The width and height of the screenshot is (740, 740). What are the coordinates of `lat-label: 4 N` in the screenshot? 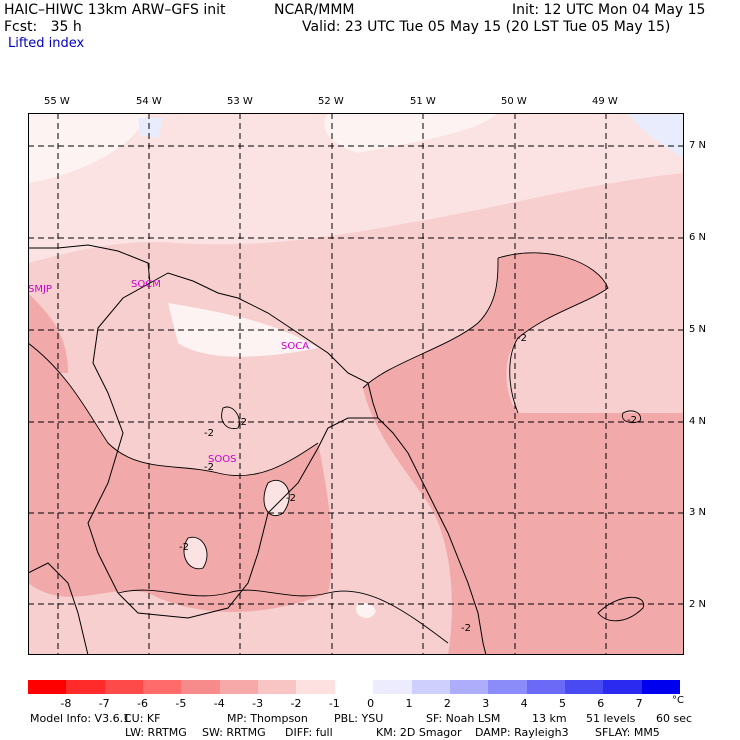 It's located at (698, 421).